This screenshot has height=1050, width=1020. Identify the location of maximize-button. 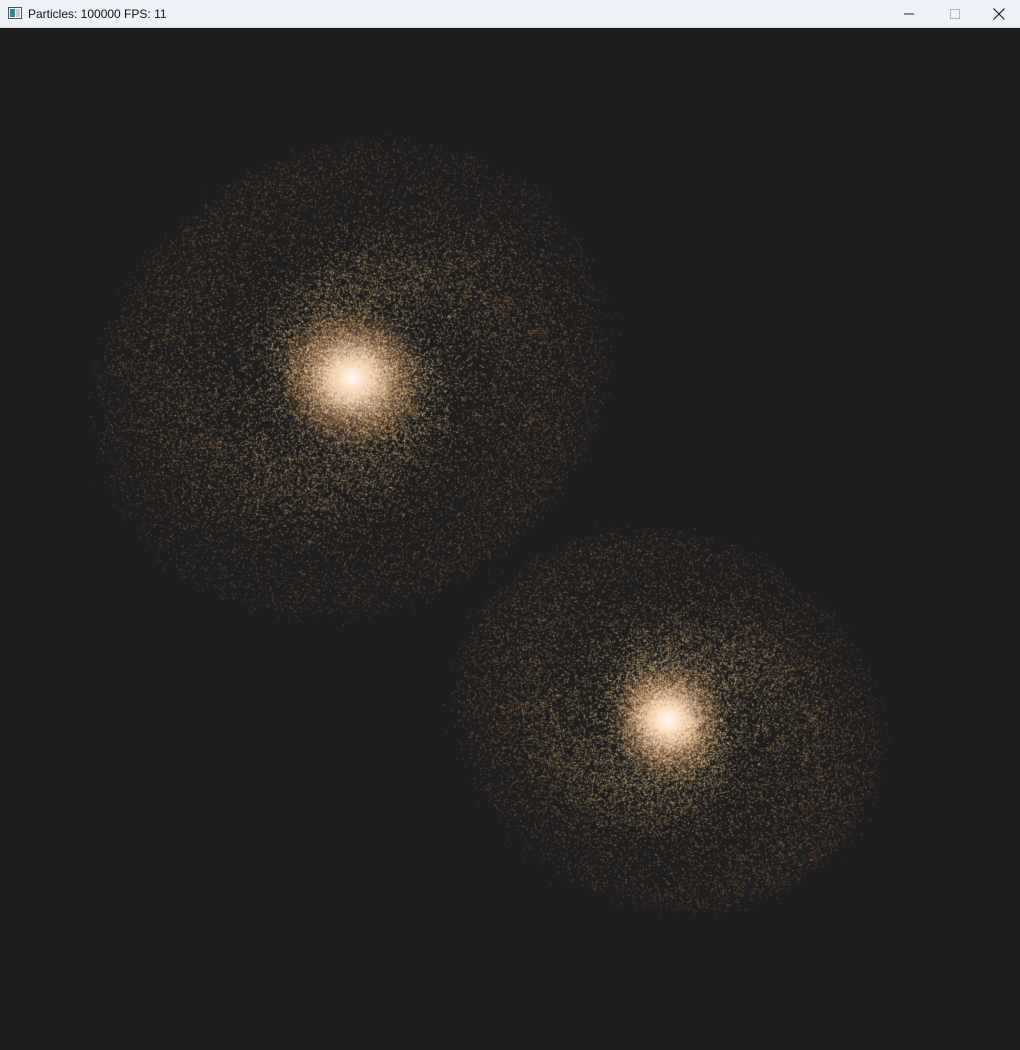
(955, 14).